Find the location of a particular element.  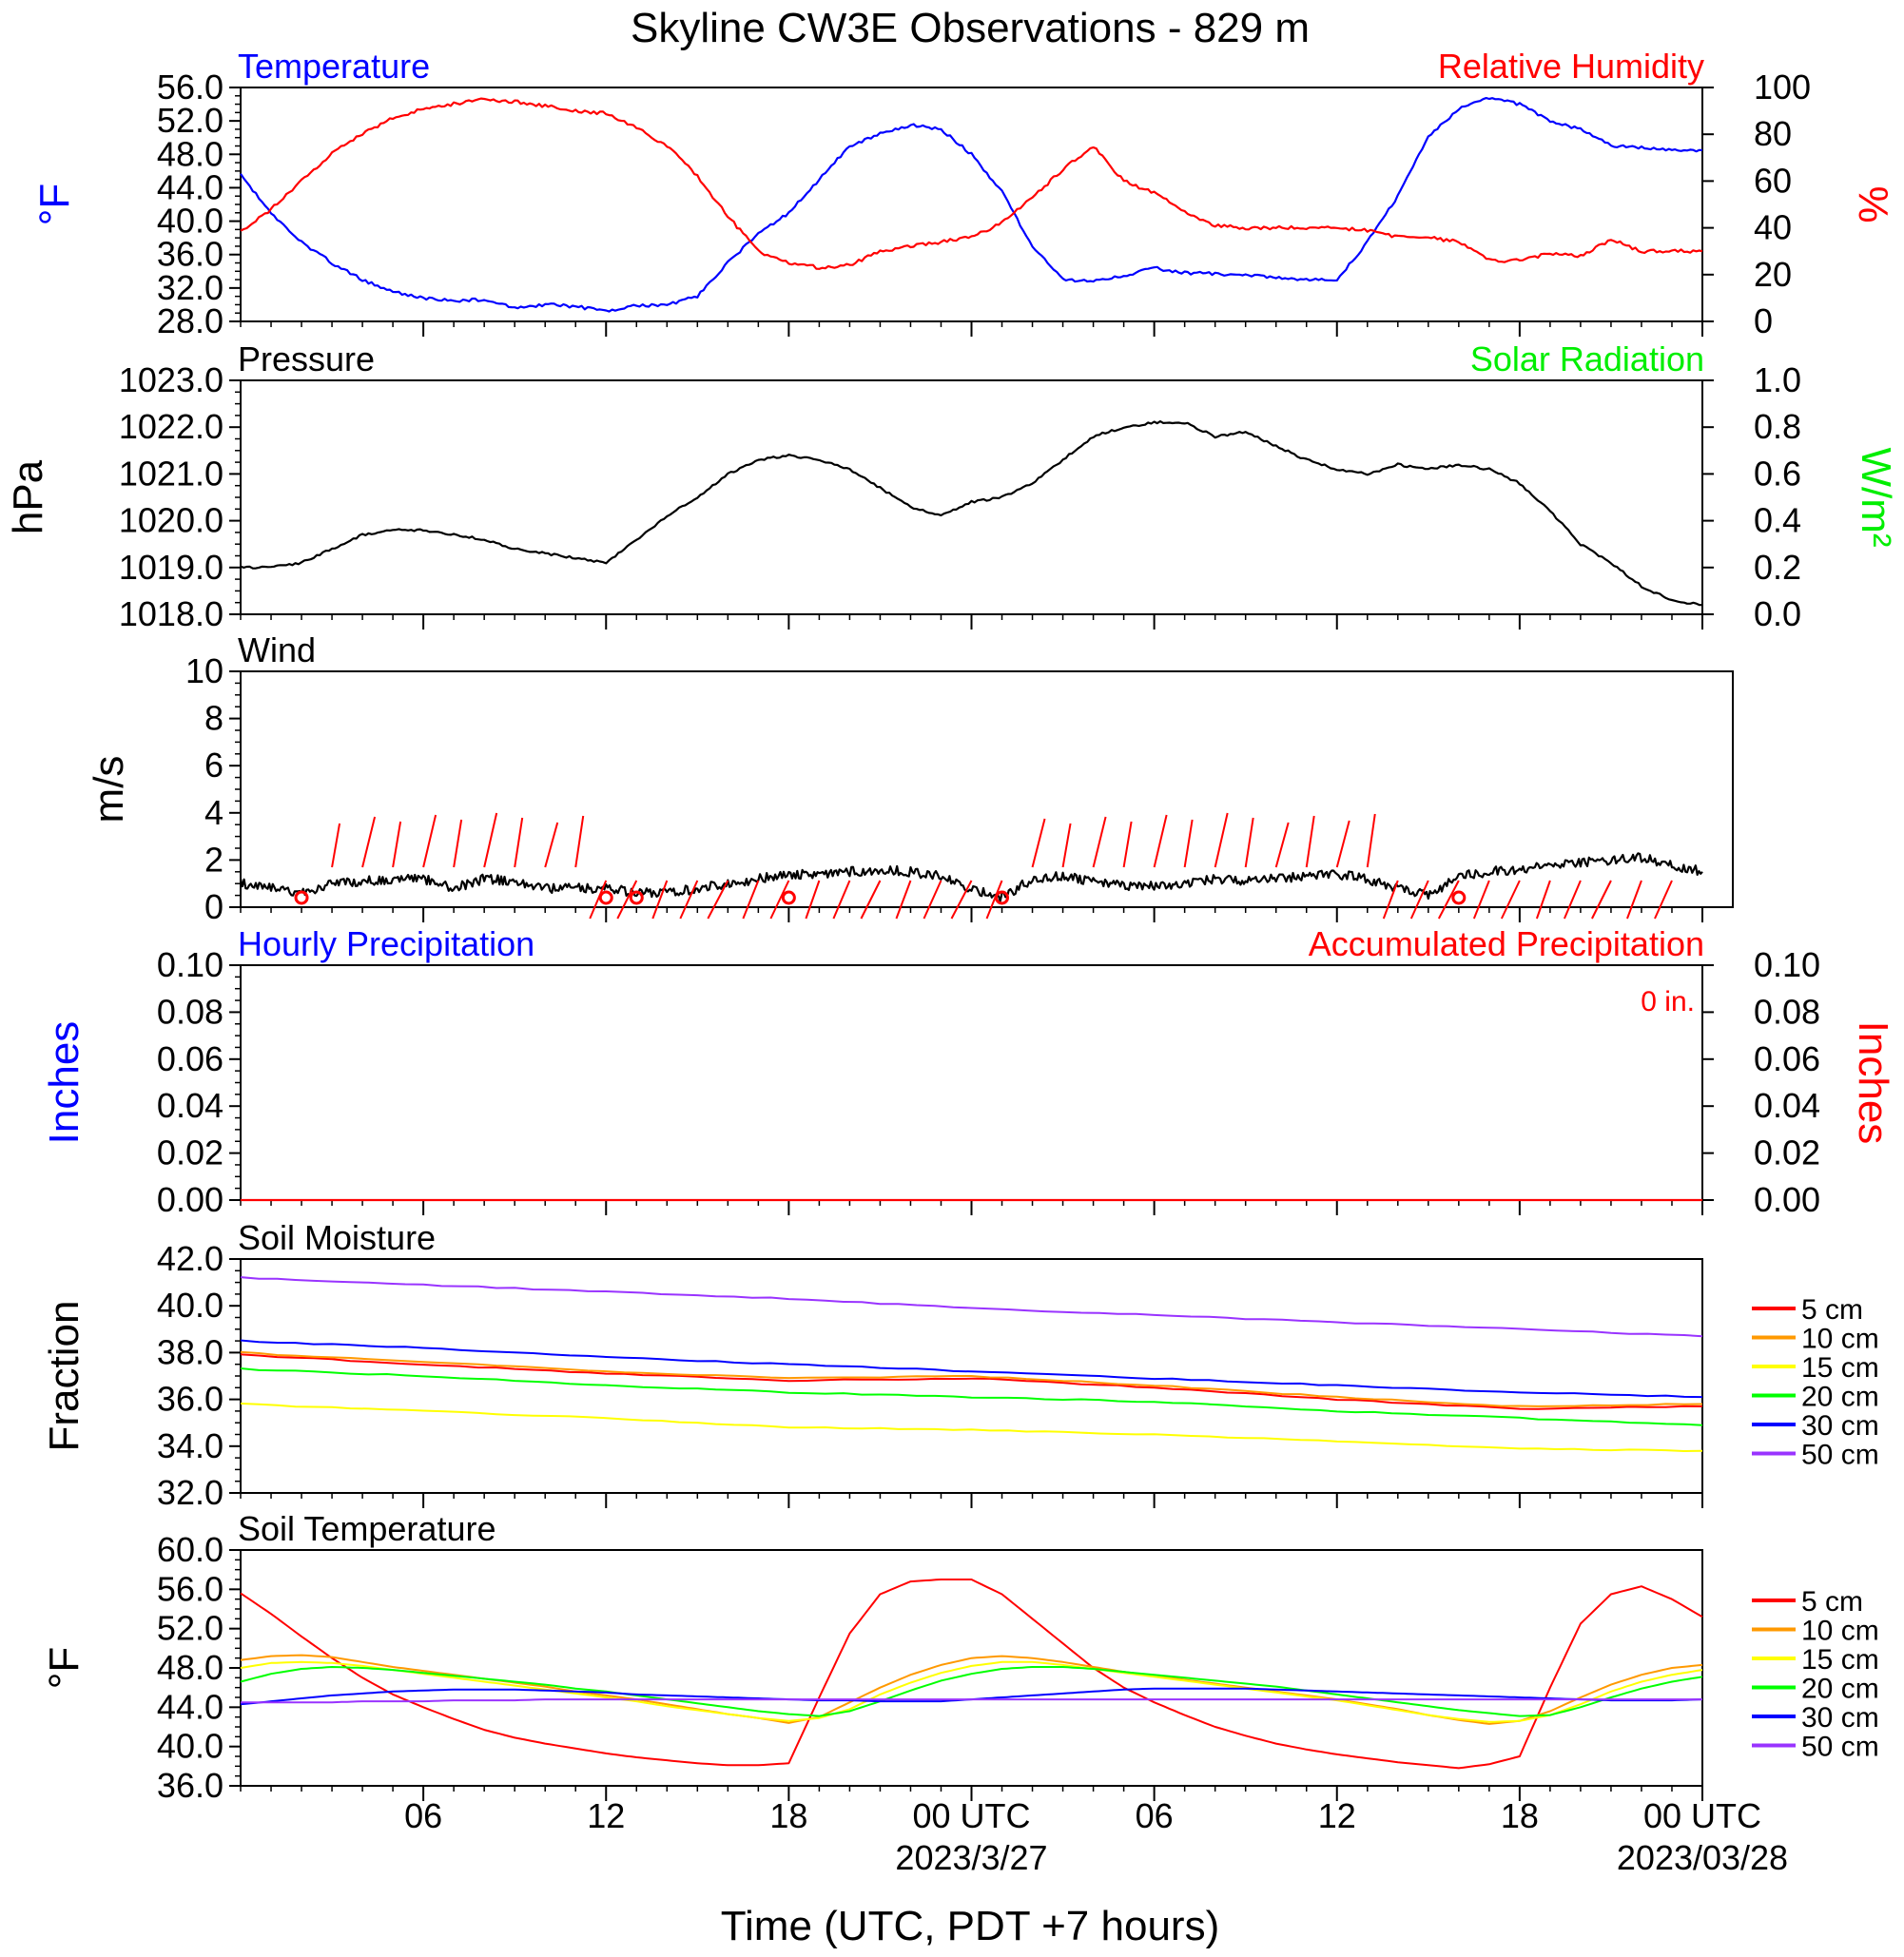

y-tick-label: 0.02 is located at coordinates (190, 1153).